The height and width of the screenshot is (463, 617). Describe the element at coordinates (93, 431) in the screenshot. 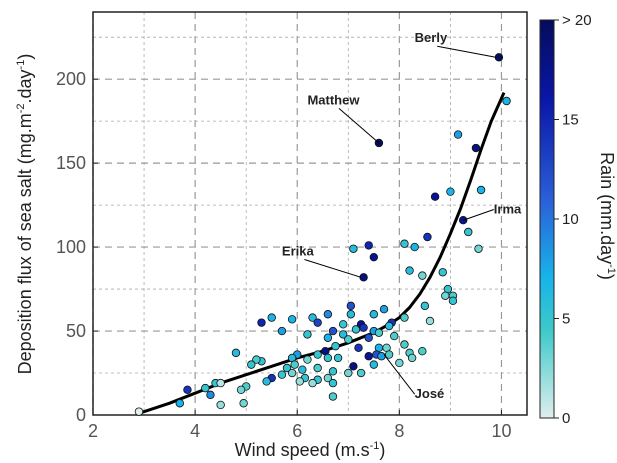

I see `x-tick-label: 2` at that location.